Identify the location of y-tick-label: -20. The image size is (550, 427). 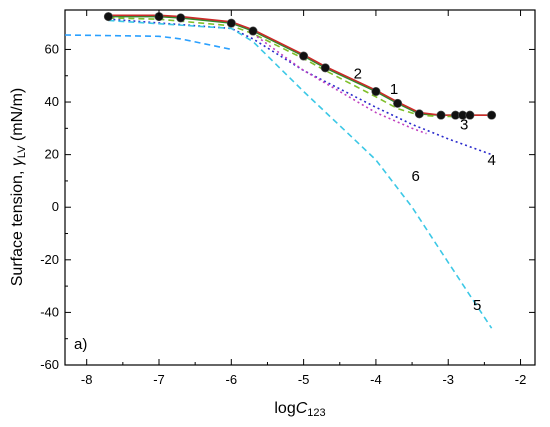
(49, 259).